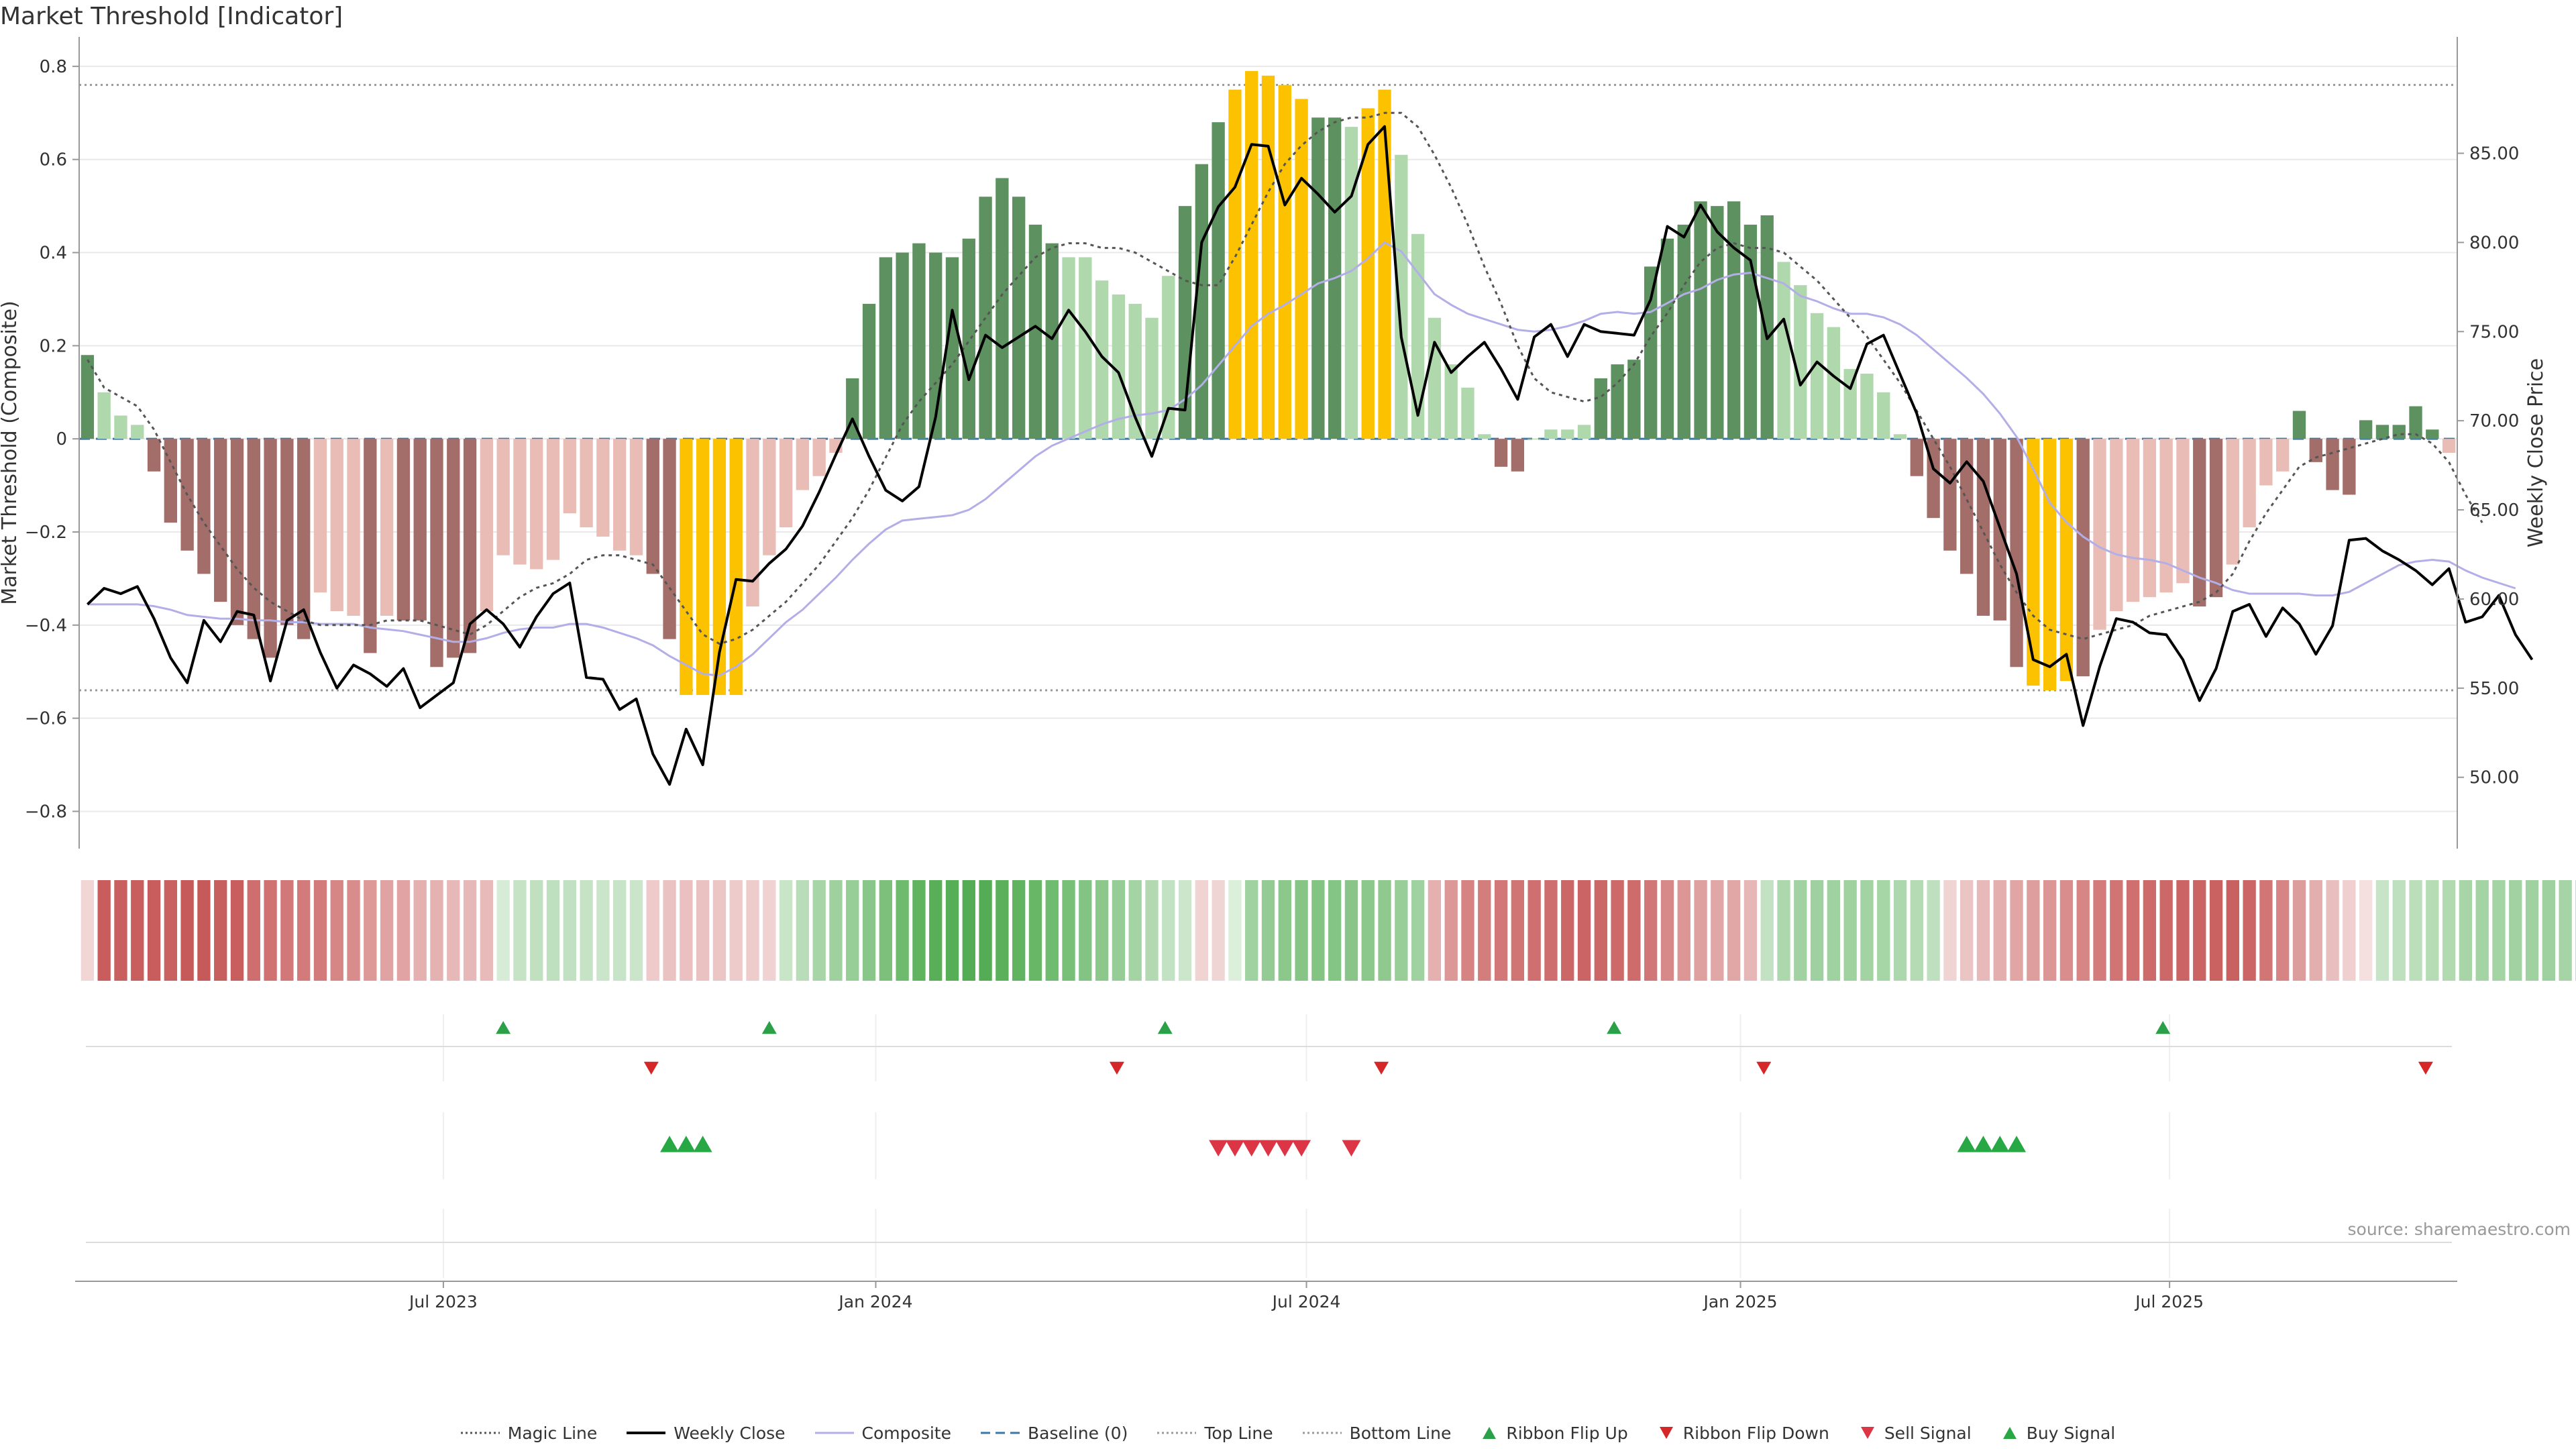 The height and width of the screenshot is (1449, 2576). What do you see at coordinates (874, 1301) in the screenshot?
I see `x-tick-label: Jan 2024` at bounding box center [874, 1301].